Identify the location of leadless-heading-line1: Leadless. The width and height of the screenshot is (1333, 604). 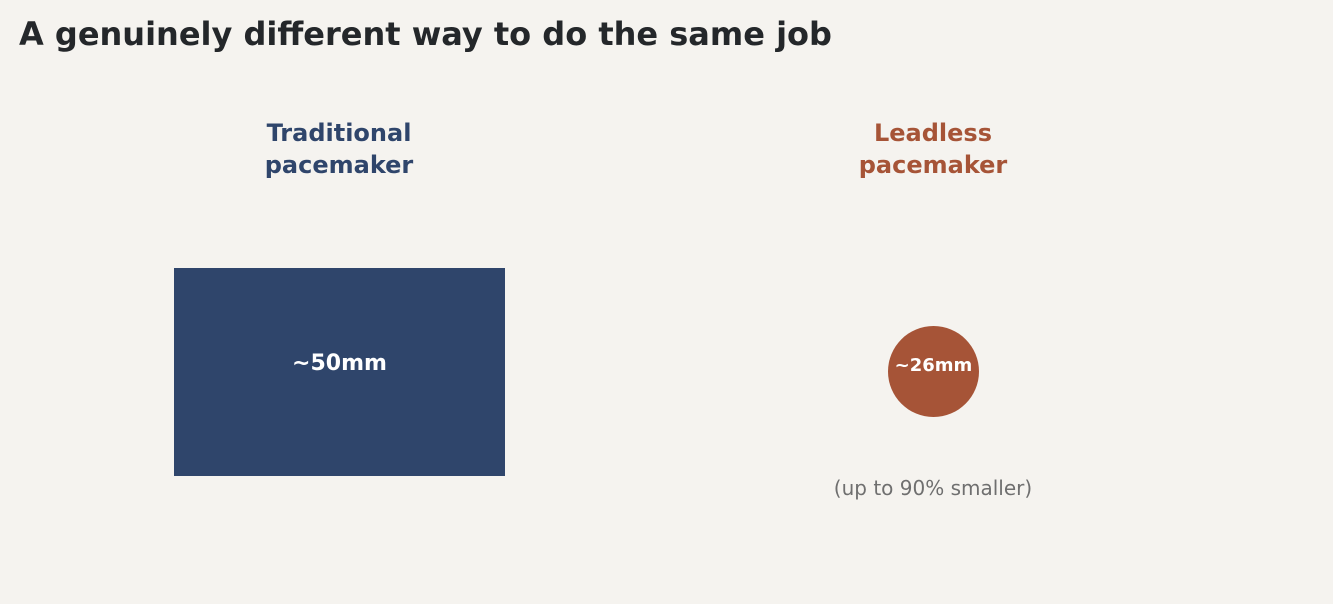
(933, 133).